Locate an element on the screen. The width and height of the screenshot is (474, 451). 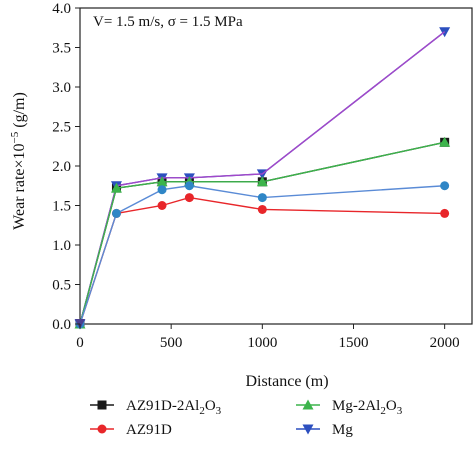
y-axis-title-exponent: −5 is located at coordinates (15, 137).